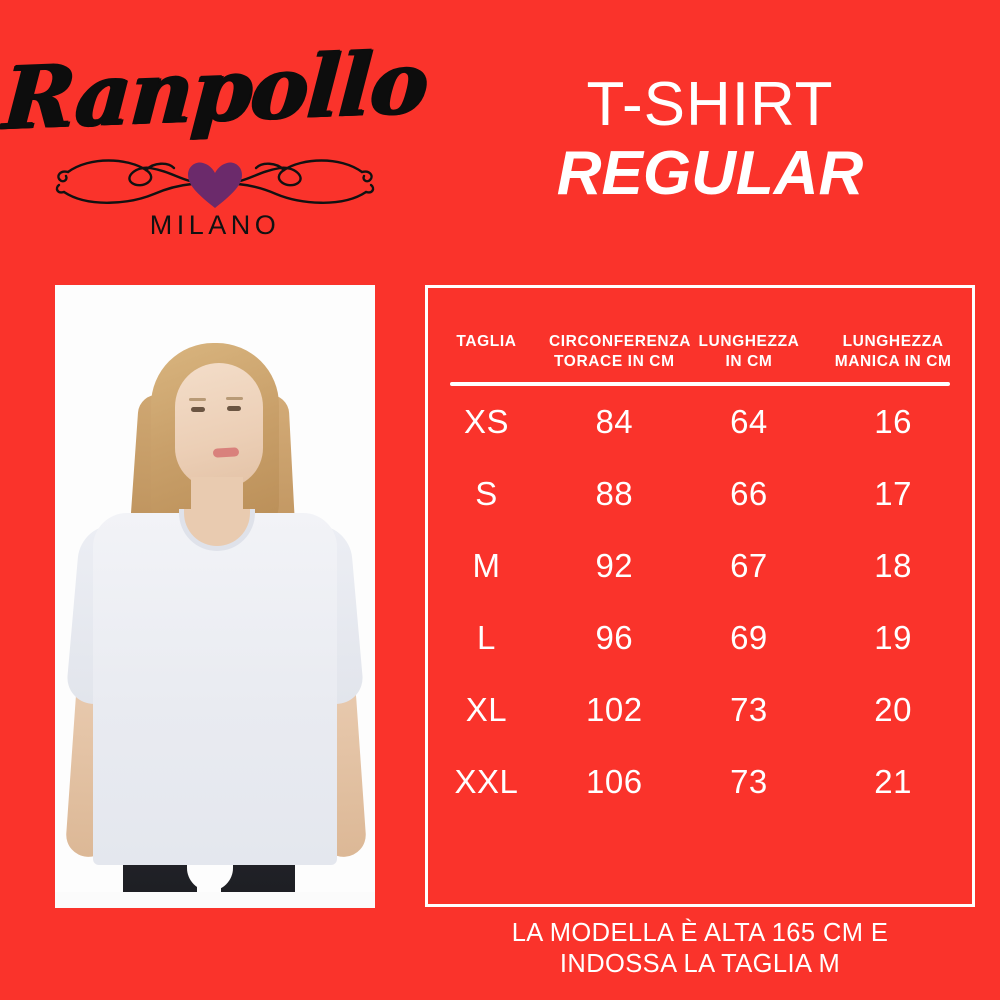  I want to click on column-header-length: LUNGHEZZA IN CM, so click(749, 335).